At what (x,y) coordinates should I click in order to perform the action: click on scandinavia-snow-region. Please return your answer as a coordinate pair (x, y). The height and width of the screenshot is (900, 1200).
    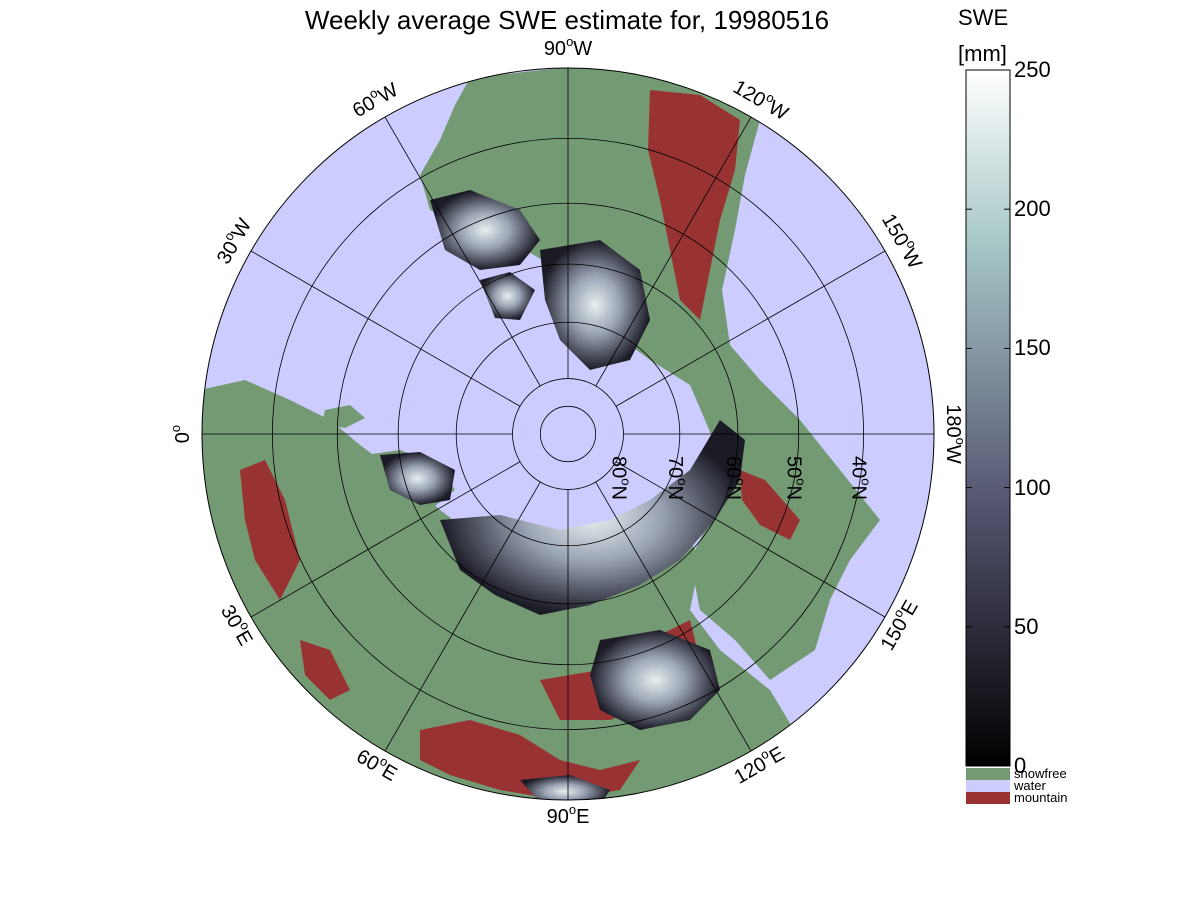
    Looking at the image, I should click on (417, 478).